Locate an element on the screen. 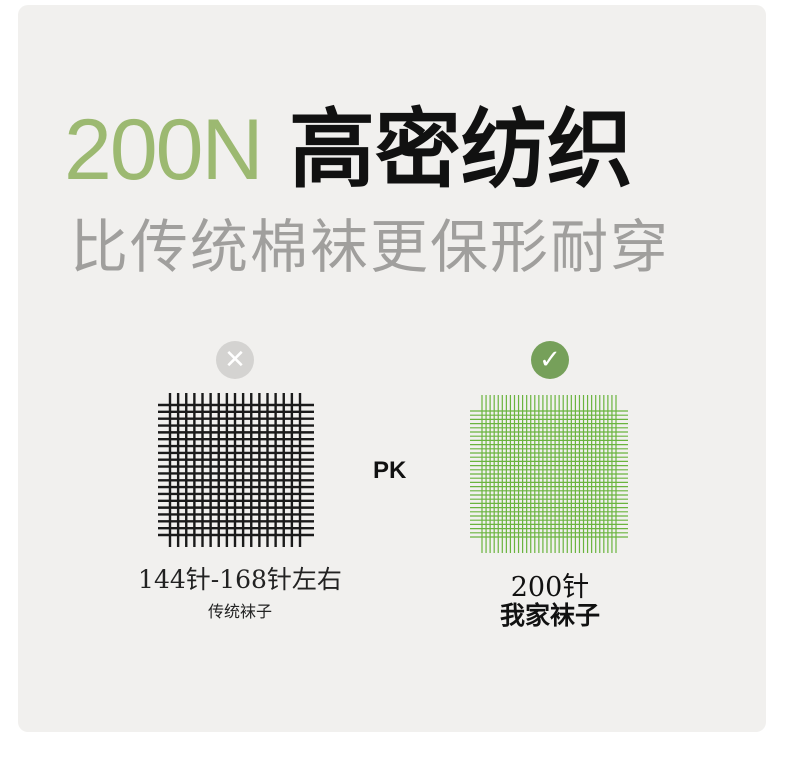  traditional-weave-grid is located at coordinates (236, 470).